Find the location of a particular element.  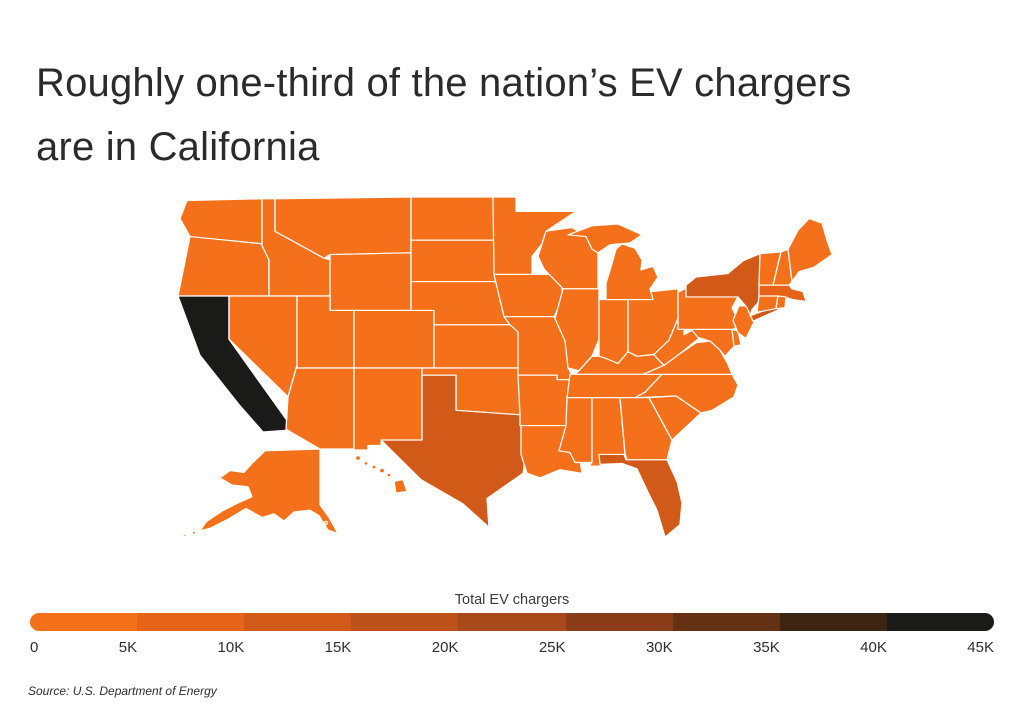

state-AK is located at coordinates (261, 493).